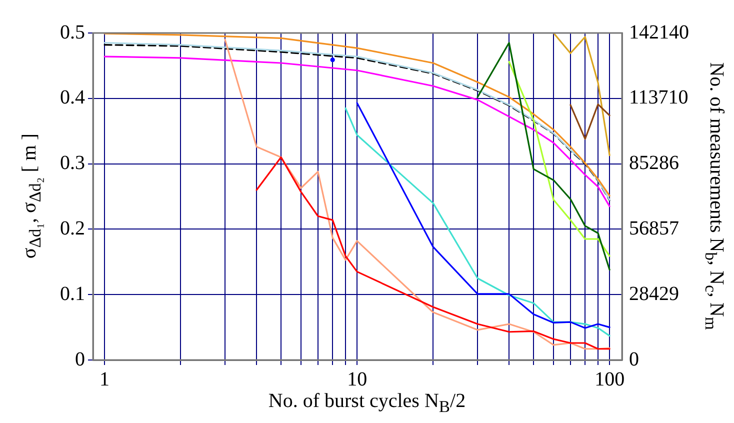 The image size is (734, 423). What do you see at coordinates (654, 163) in the screenshot?
I see `y2-tick-label: 85286` at bounding box center [654, 163].